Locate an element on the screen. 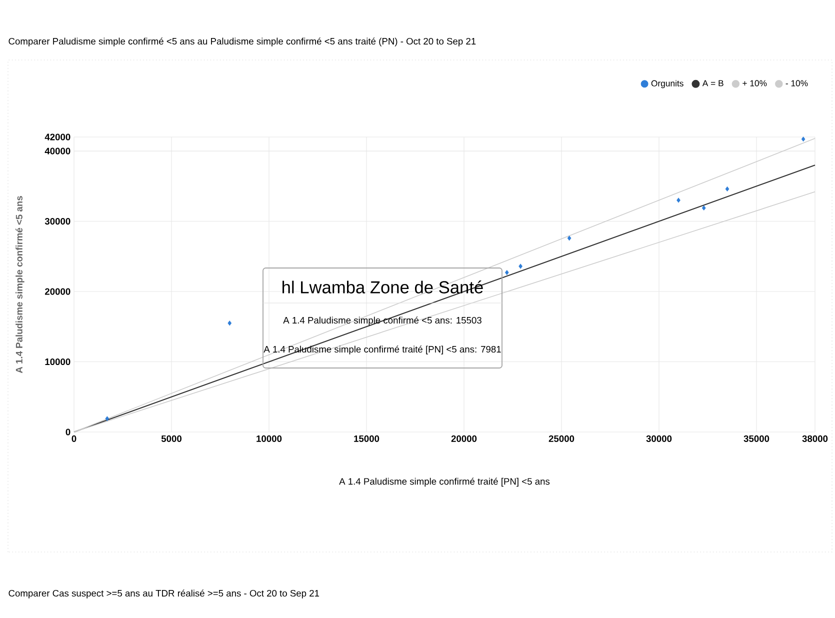 The image size is (835, 618). y-tick-label: 20000 is located at coordinates (57, 291).